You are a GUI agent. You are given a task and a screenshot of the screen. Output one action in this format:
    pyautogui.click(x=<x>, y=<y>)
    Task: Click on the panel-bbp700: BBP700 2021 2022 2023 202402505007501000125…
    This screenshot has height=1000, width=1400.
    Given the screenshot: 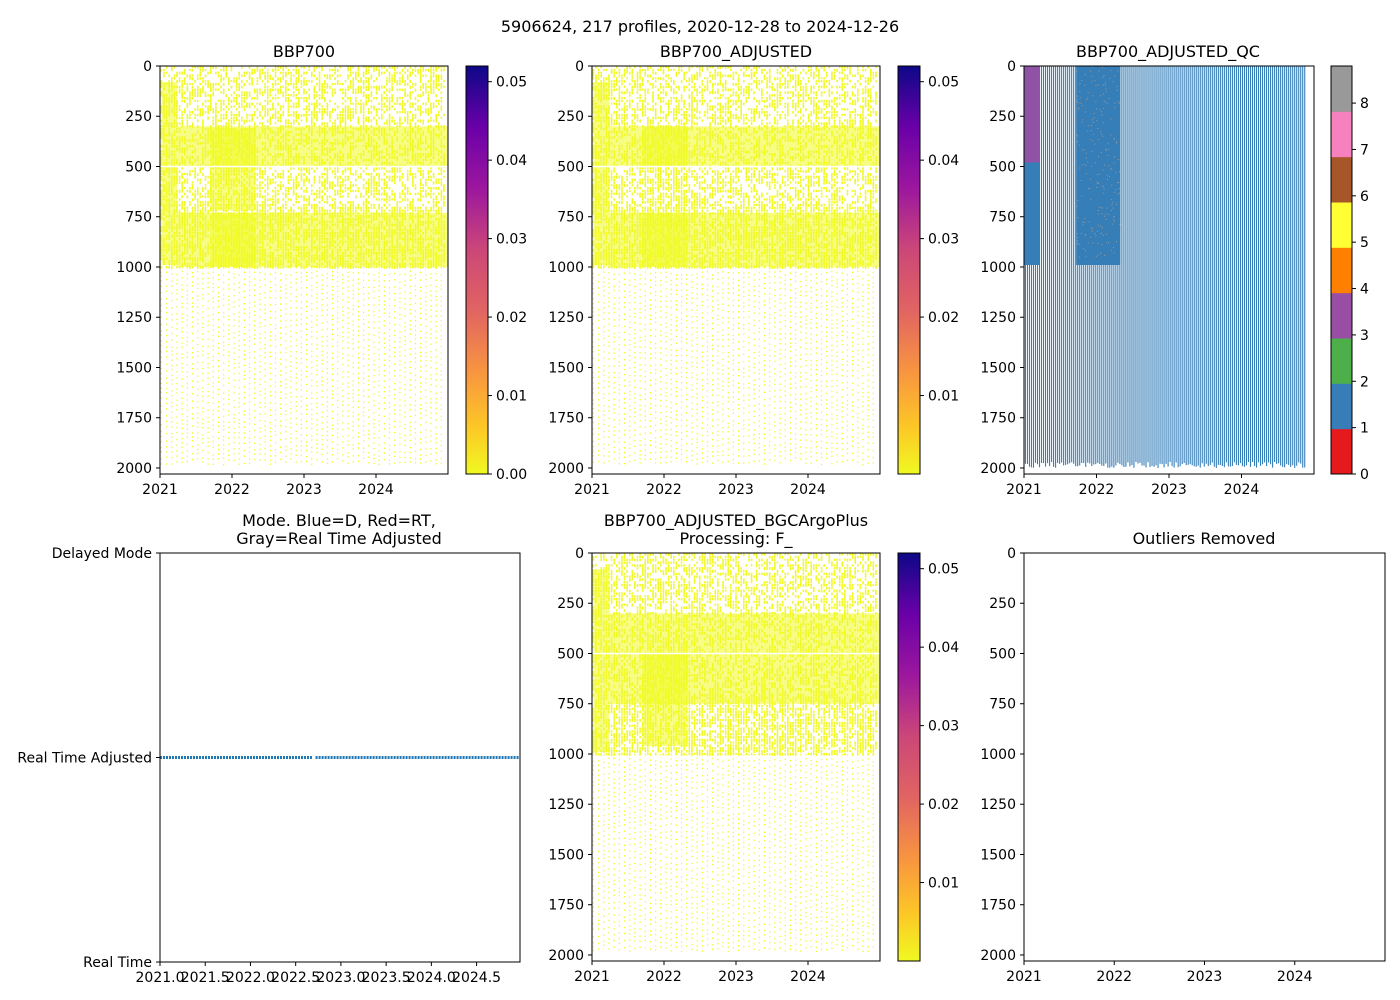 What is the action you would take?
    pyautogui.click(x=321, y=270)
    